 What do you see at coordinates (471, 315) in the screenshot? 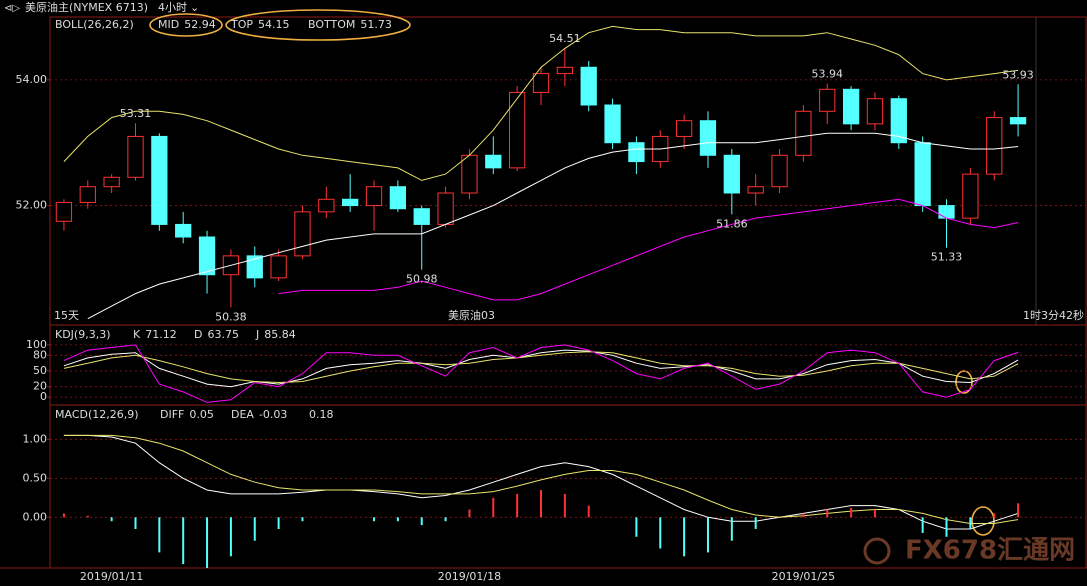
I see `contract-note: 美原油03` at bounding box center [471, 315].